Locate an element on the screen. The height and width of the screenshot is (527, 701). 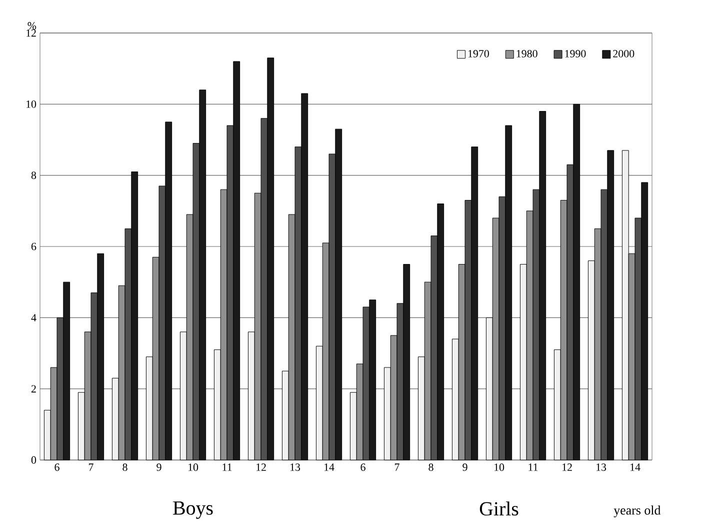
y-tick-label: 6 is located at coordinates (33, 246).